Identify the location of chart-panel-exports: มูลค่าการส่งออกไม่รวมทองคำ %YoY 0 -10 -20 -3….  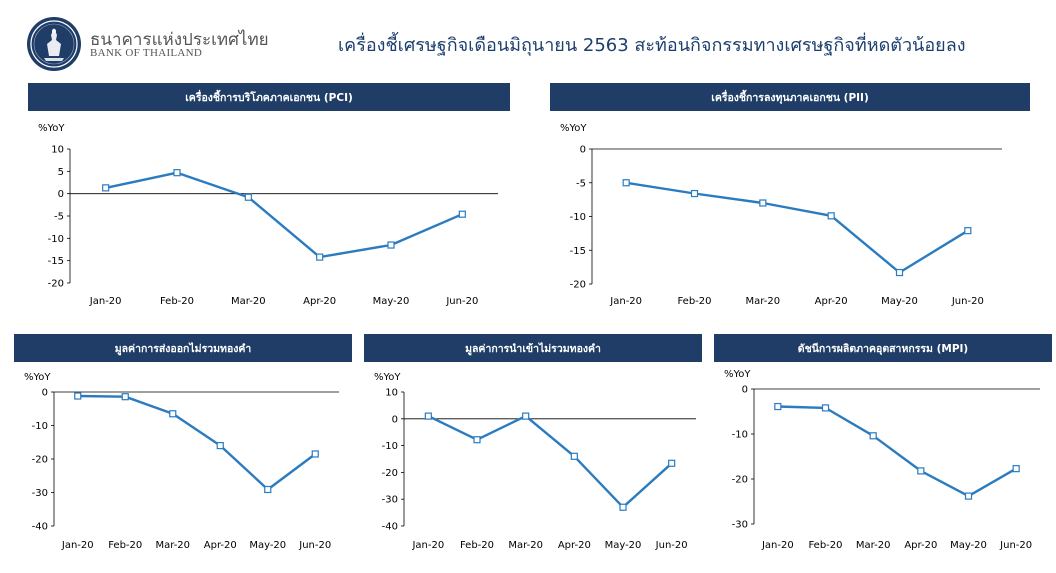
(183, 453).